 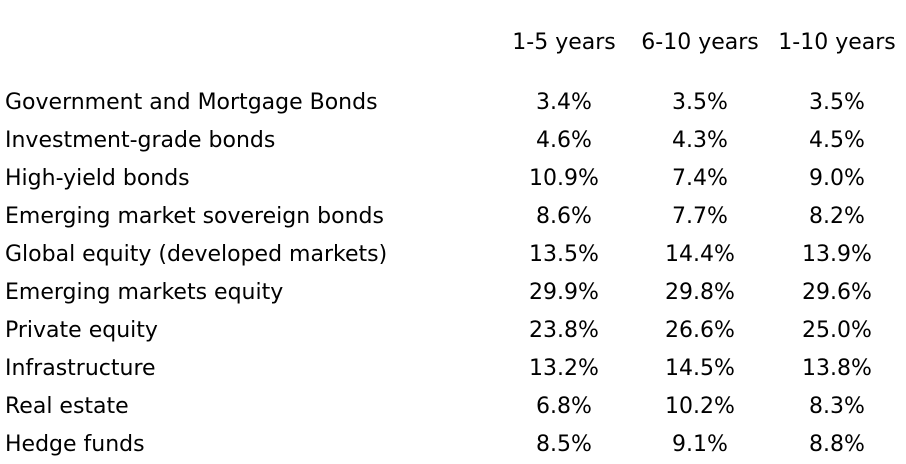 I want to click on value-1-5-years: 8.5%, so click(x=564, y=444).